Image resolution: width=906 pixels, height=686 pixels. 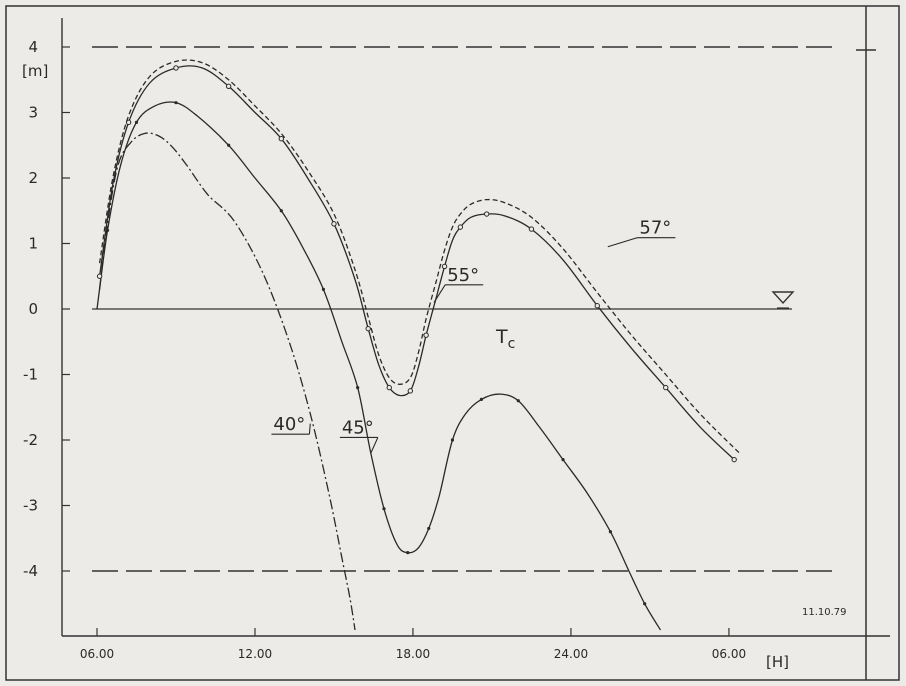 What do you see at coordinates (33, 244) in the screenshot?
I see `y-tick-label: 1` at bounding box center [33, 244].